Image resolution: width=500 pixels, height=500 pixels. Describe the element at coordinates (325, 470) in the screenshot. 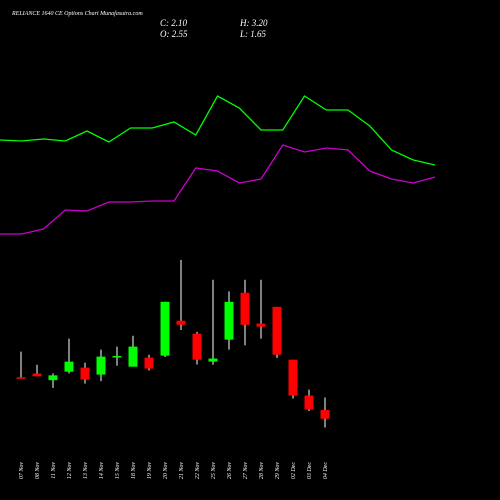

I see `x-tick-label: 04 Dec` at that location.